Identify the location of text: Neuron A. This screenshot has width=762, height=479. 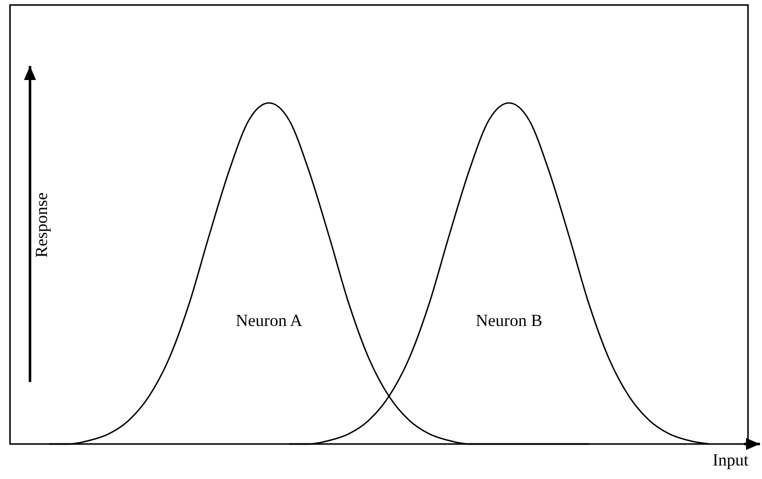
(270, 320).